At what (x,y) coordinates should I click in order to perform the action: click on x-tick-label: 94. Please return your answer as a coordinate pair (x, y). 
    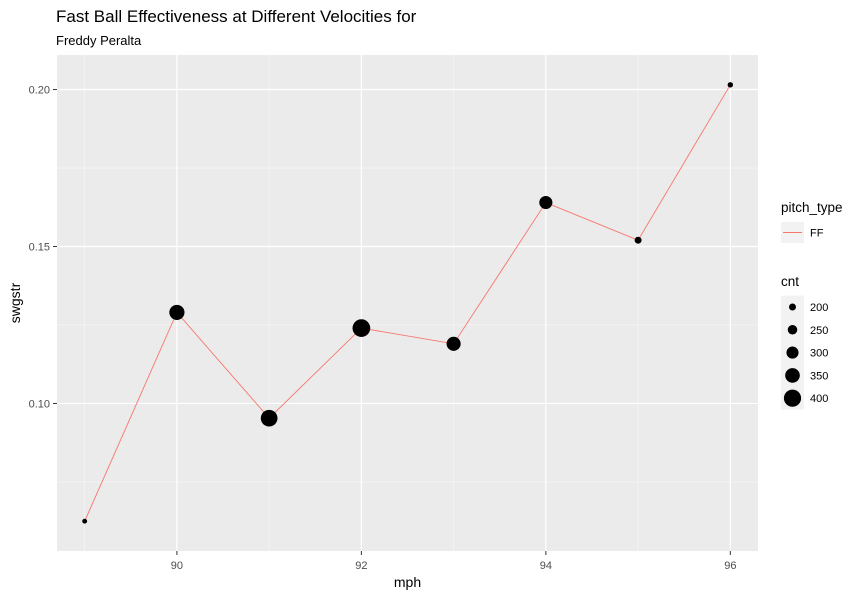
    Looking at the image, I should click on (546, 566).